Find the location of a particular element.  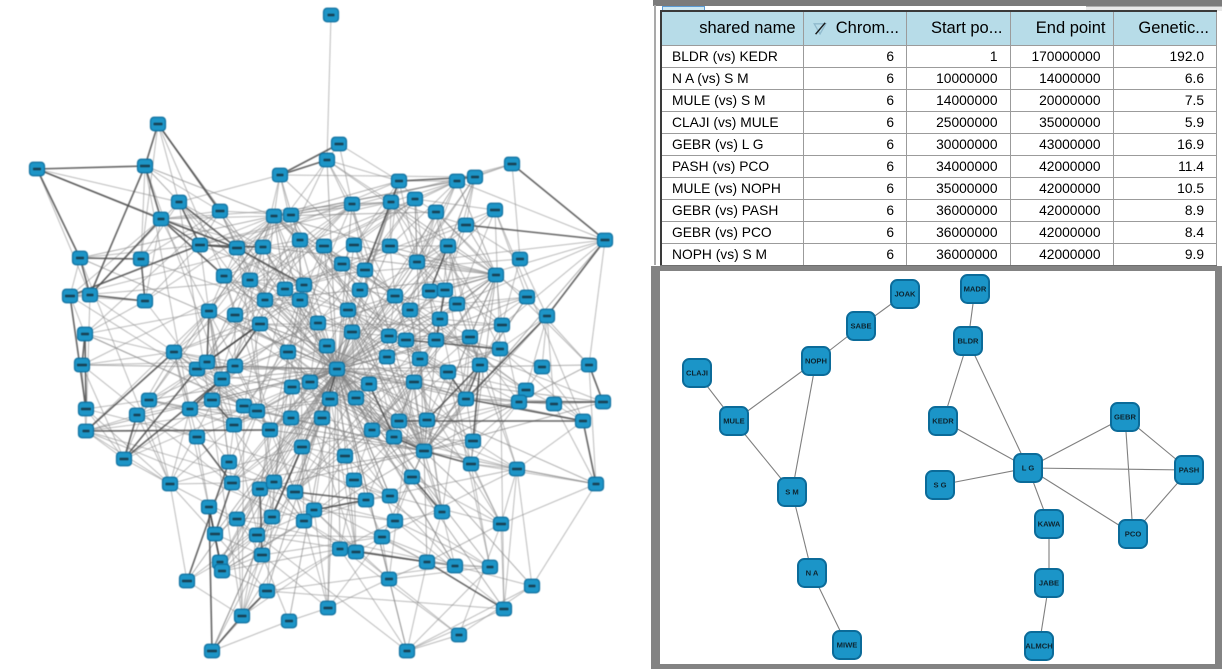

svg-text: GEBR is located at coordinates (1125, 417).